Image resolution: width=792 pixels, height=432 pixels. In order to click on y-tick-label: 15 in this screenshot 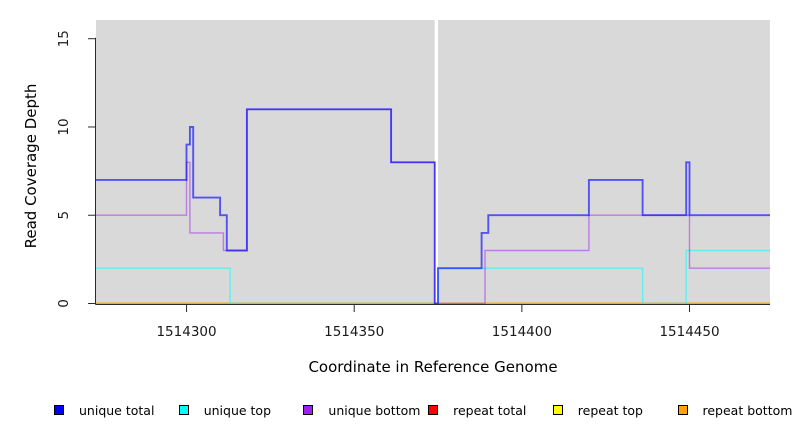, I will do `click(64, 38)`.